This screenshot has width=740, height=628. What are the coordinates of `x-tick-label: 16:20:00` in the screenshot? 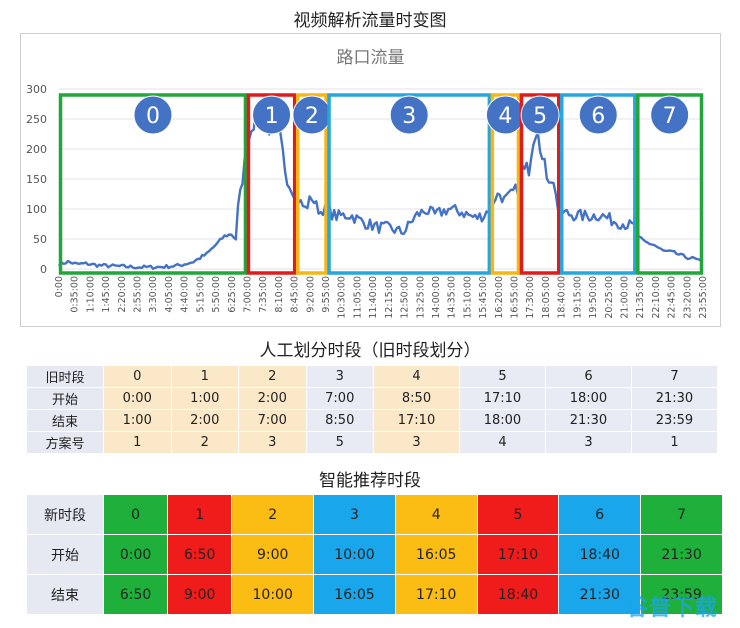 It's located at (499, 297).